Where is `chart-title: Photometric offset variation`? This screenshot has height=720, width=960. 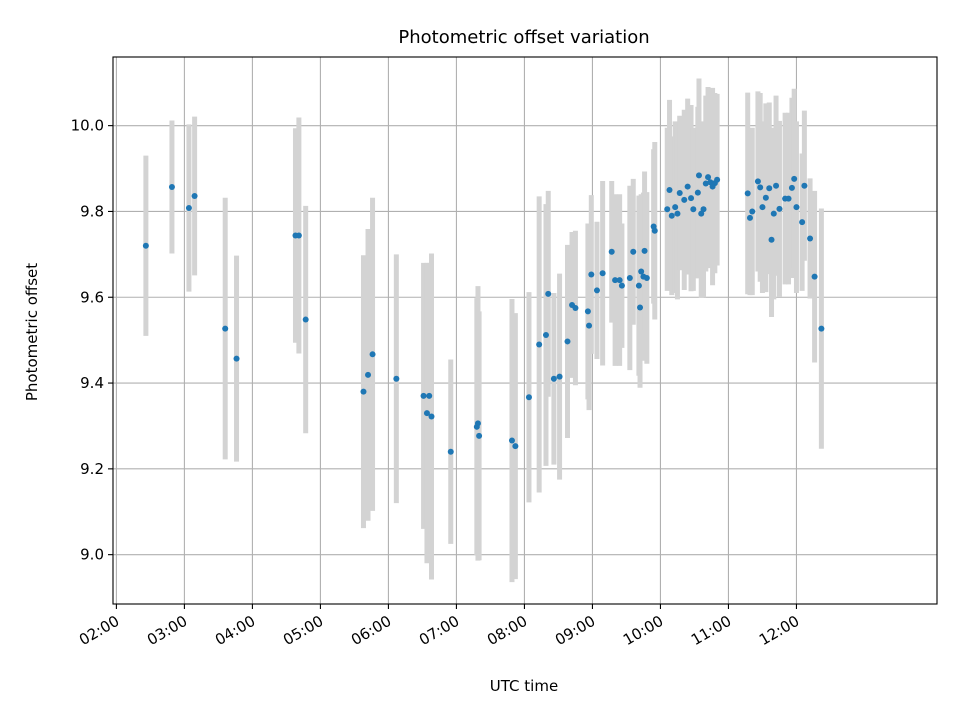 chart-title: Photometric offset variation is located at coordinates (523, 37).